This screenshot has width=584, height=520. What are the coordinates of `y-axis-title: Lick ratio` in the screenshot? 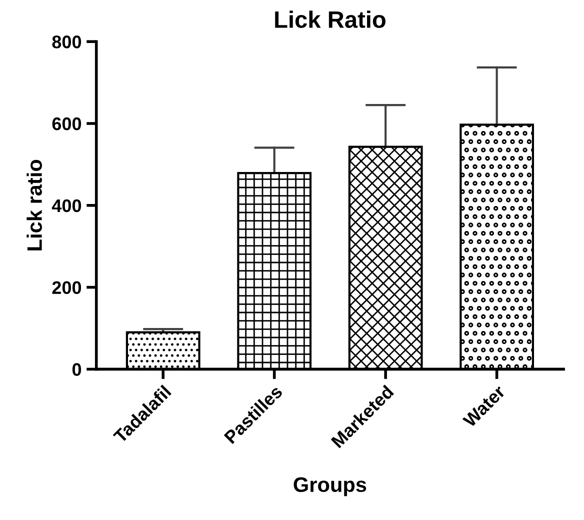 It's located at (34, 205).